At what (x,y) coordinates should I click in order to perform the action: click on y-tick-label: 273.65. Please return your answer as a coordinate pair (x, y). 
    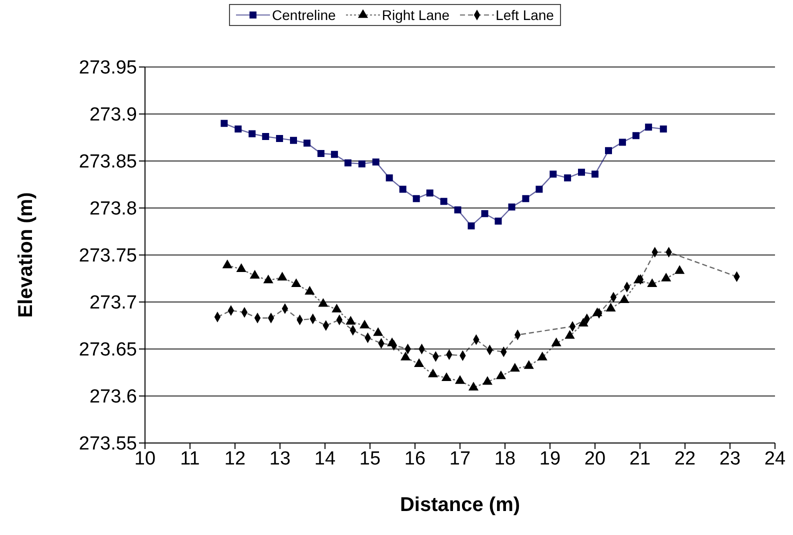
    Looking at the image, I should click on (107, 350).